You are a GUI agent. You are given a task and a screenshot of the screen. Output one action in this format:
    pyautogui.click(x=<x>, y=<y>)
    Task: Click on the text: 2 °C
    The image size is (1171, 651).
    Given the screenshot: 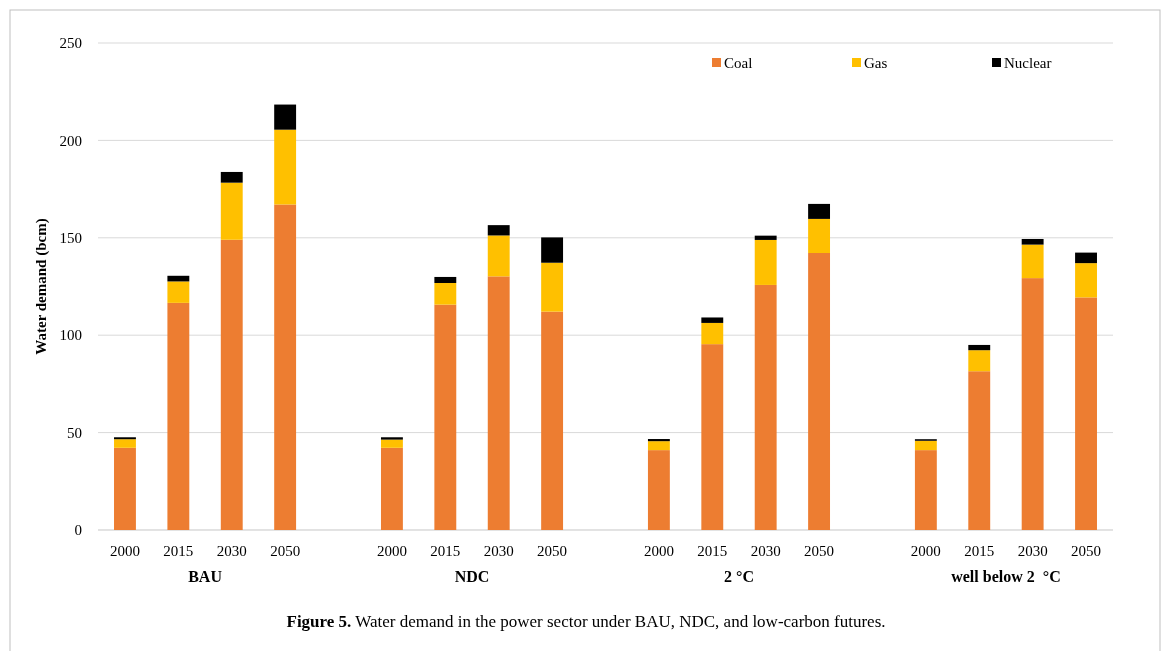 What is the action you would take?
    pyautogui.click(x=739, y=576)
    